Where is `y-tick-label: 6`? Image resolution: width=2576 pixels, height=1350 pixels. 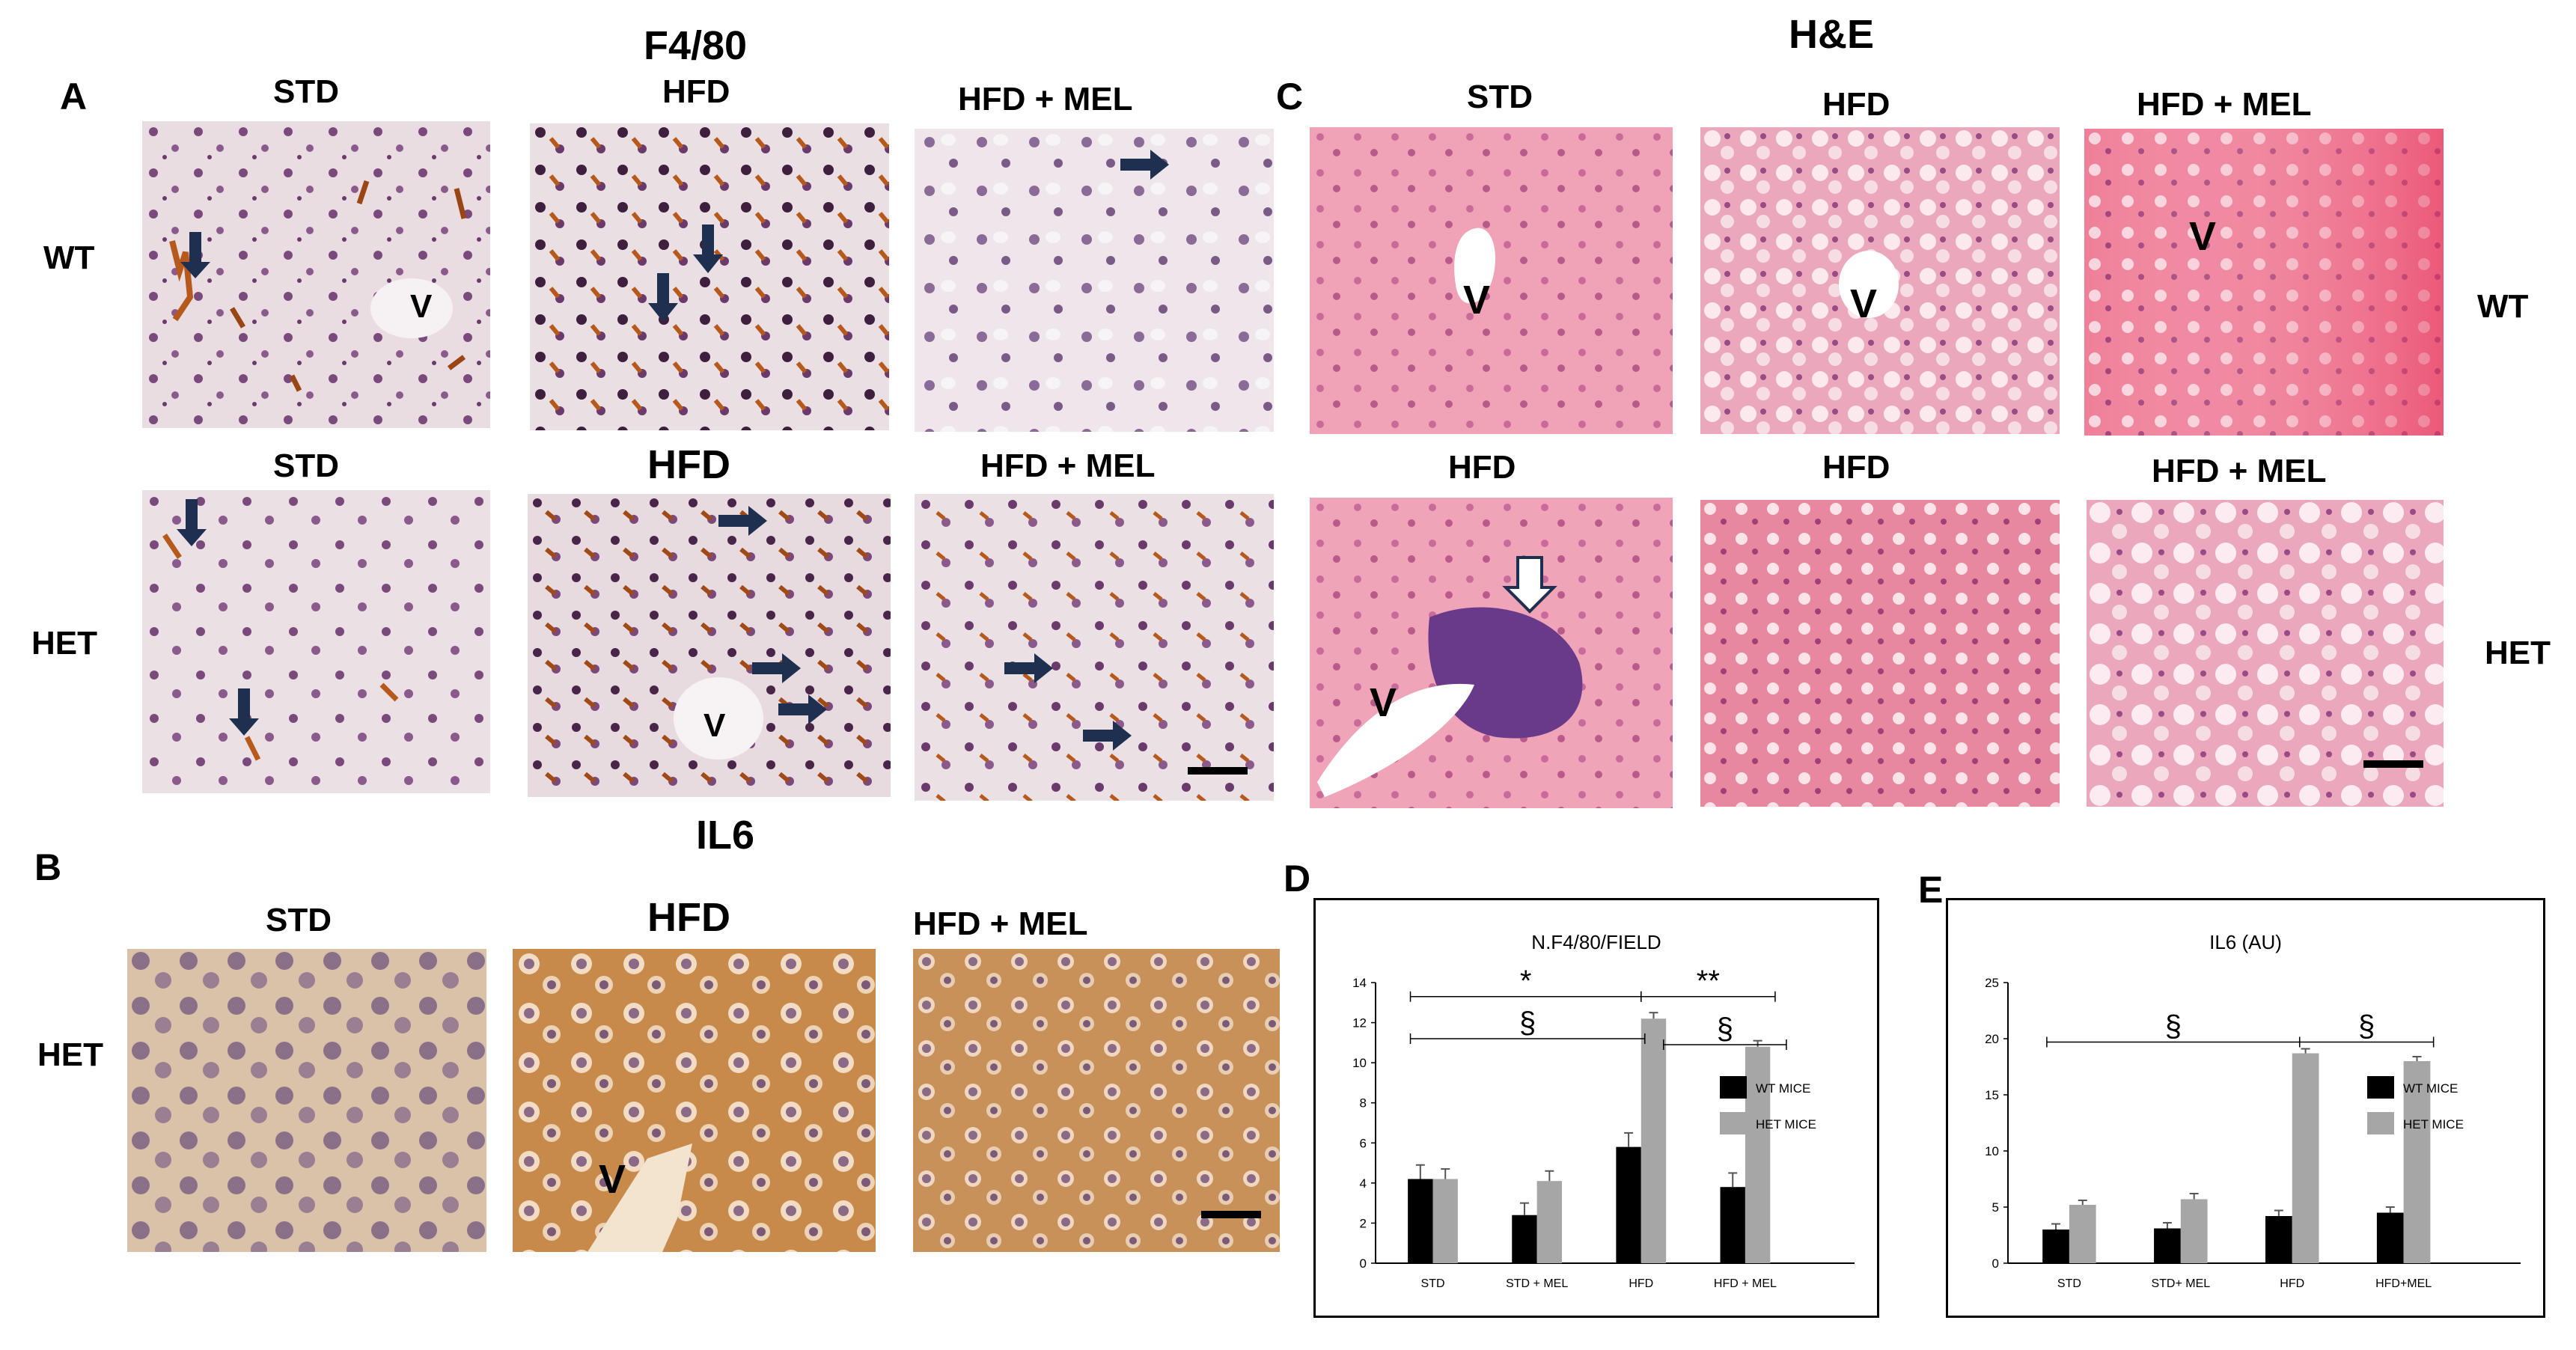 y-tick-label: 6 is located at coordinates (1363, 1143).